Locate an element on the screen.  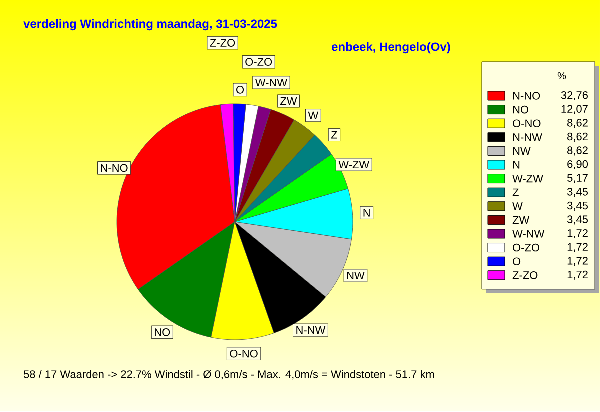
legend-label: ZW is located at coordinates (521, 220).